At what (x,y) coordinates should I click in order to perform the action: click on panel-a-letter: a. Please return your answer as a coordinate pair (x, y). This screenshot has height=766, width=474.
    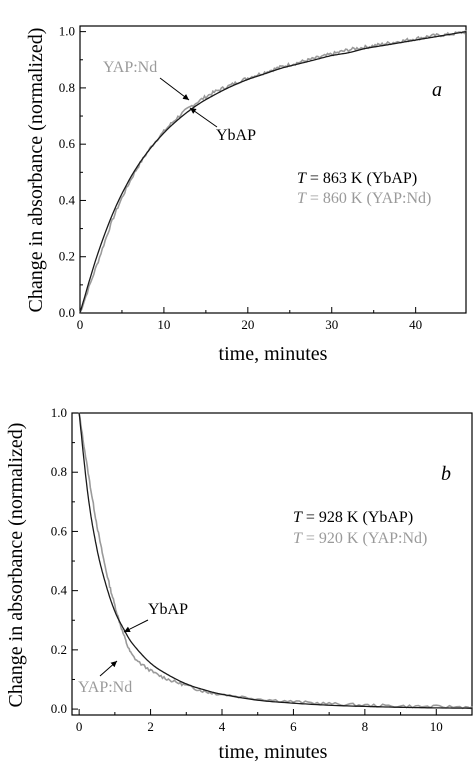
    Looking at the image, I should click on (437, 90).